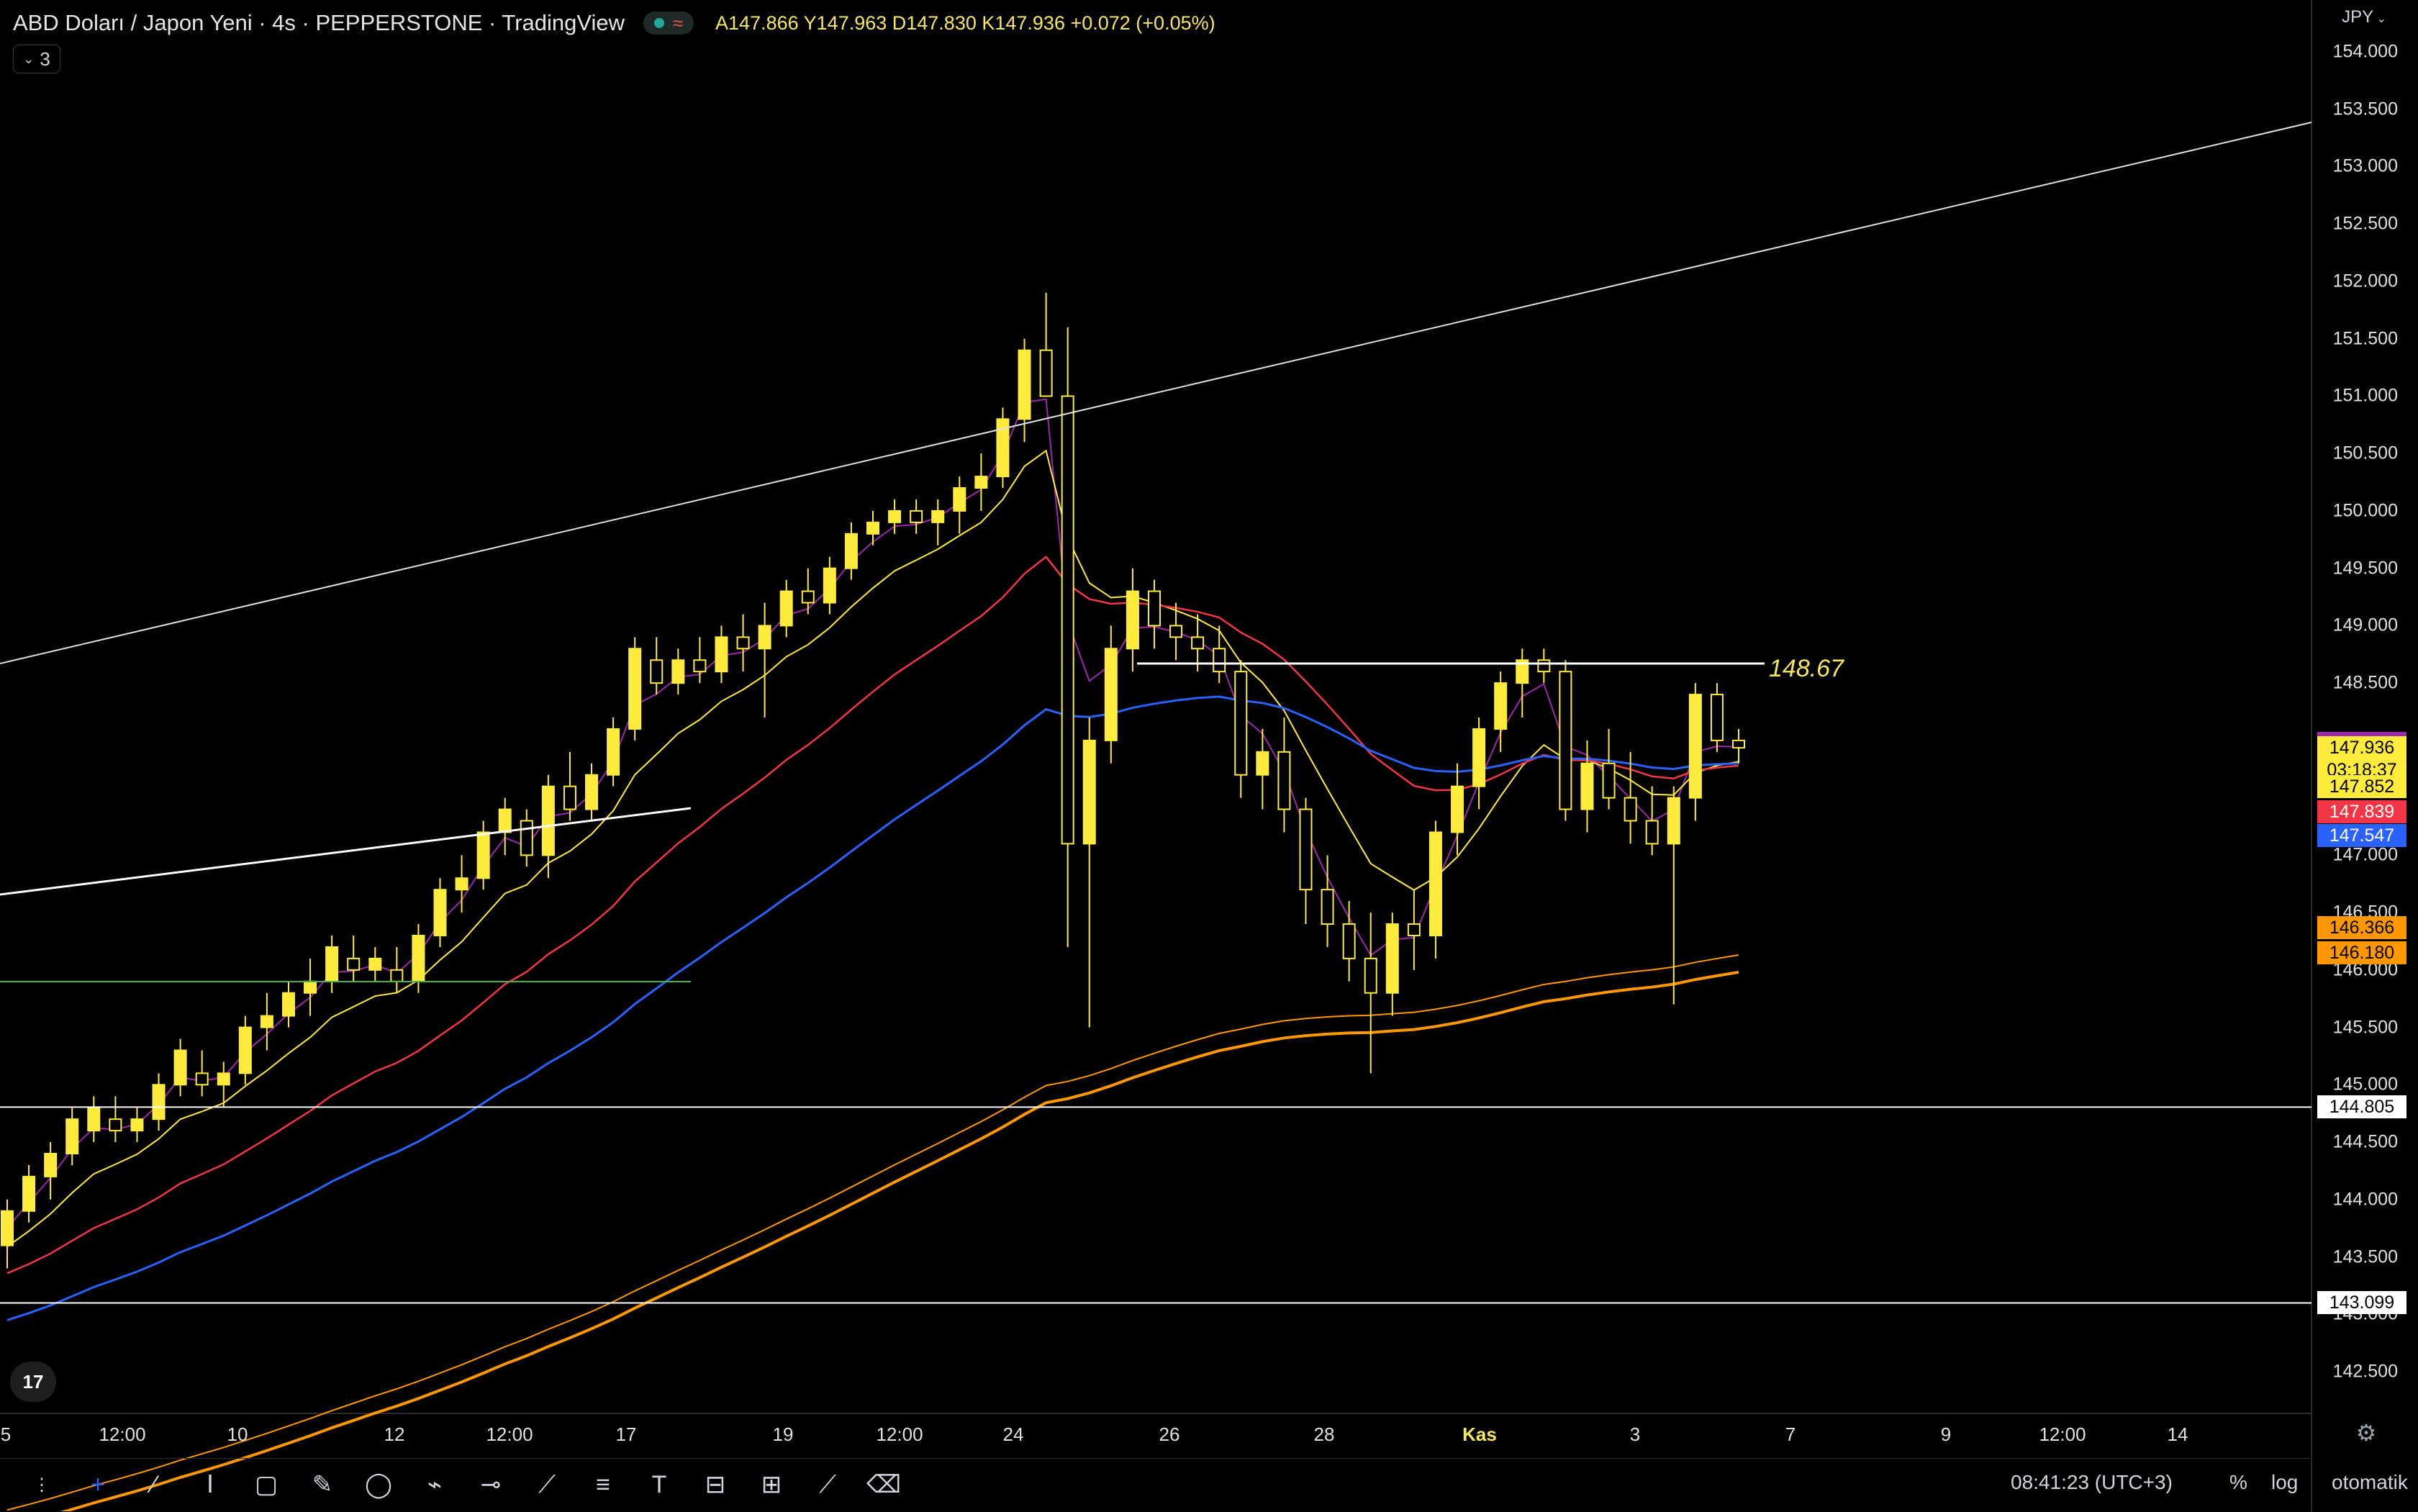  I want to click on currency-selector: JPY ⌄, so click(2364, 17).